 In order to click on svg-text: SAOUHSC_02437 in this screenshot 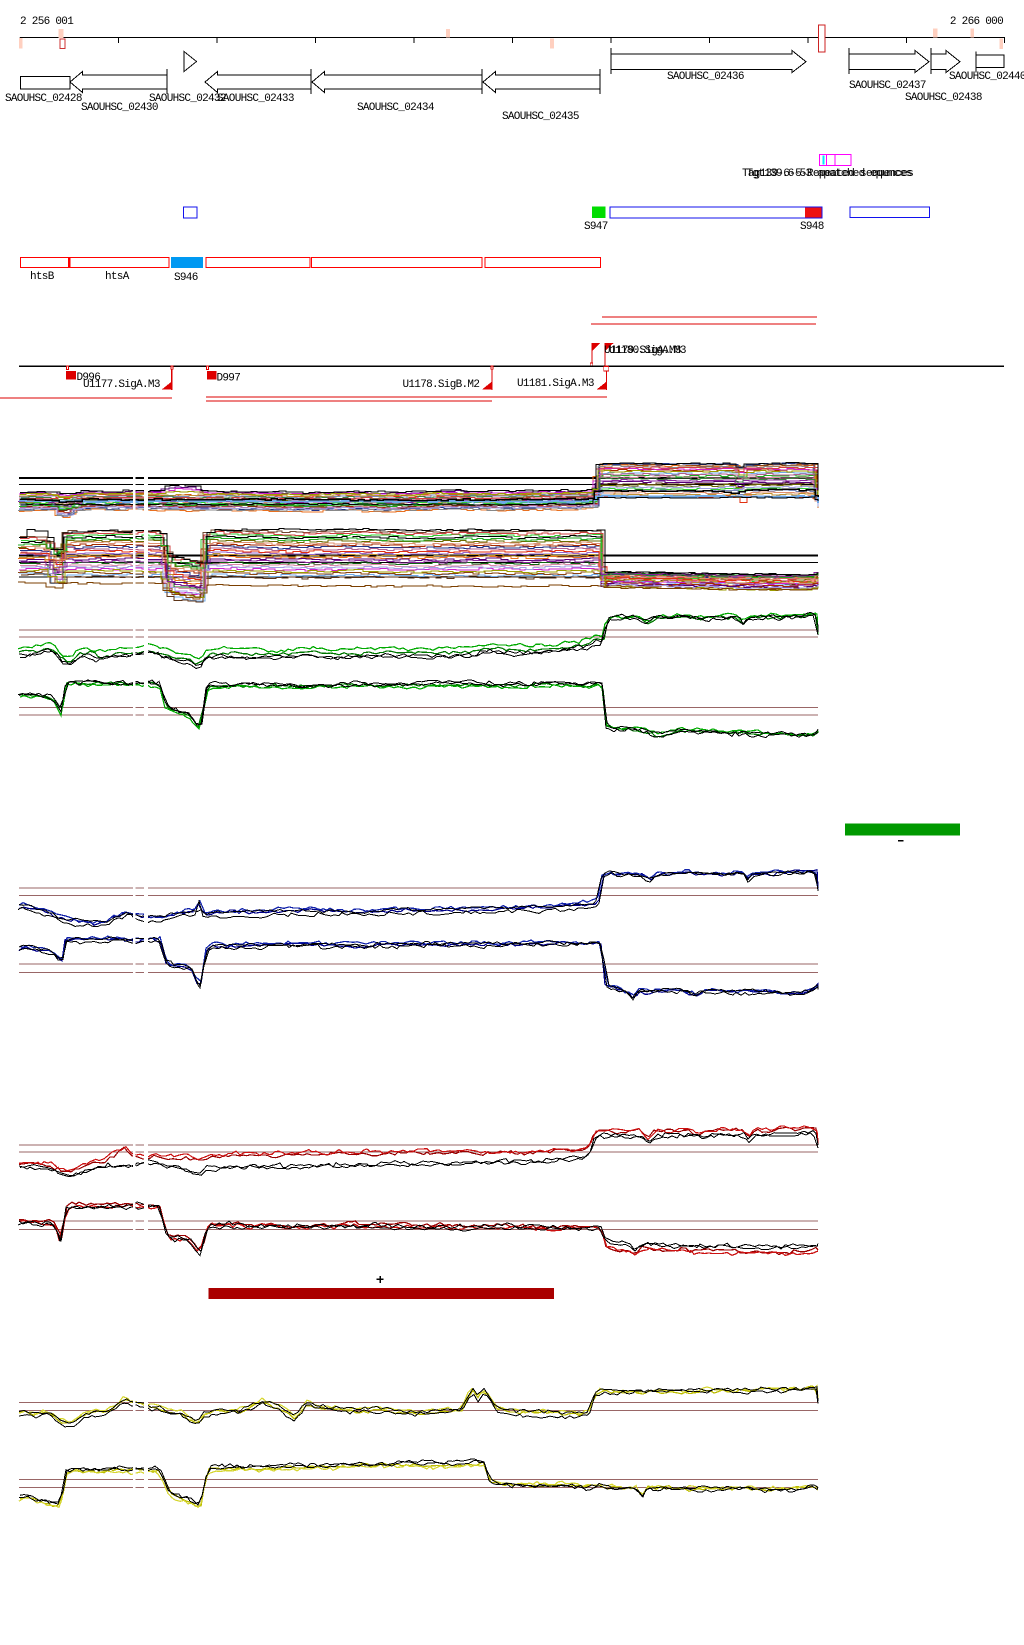, I will do `click(887, 86)`.